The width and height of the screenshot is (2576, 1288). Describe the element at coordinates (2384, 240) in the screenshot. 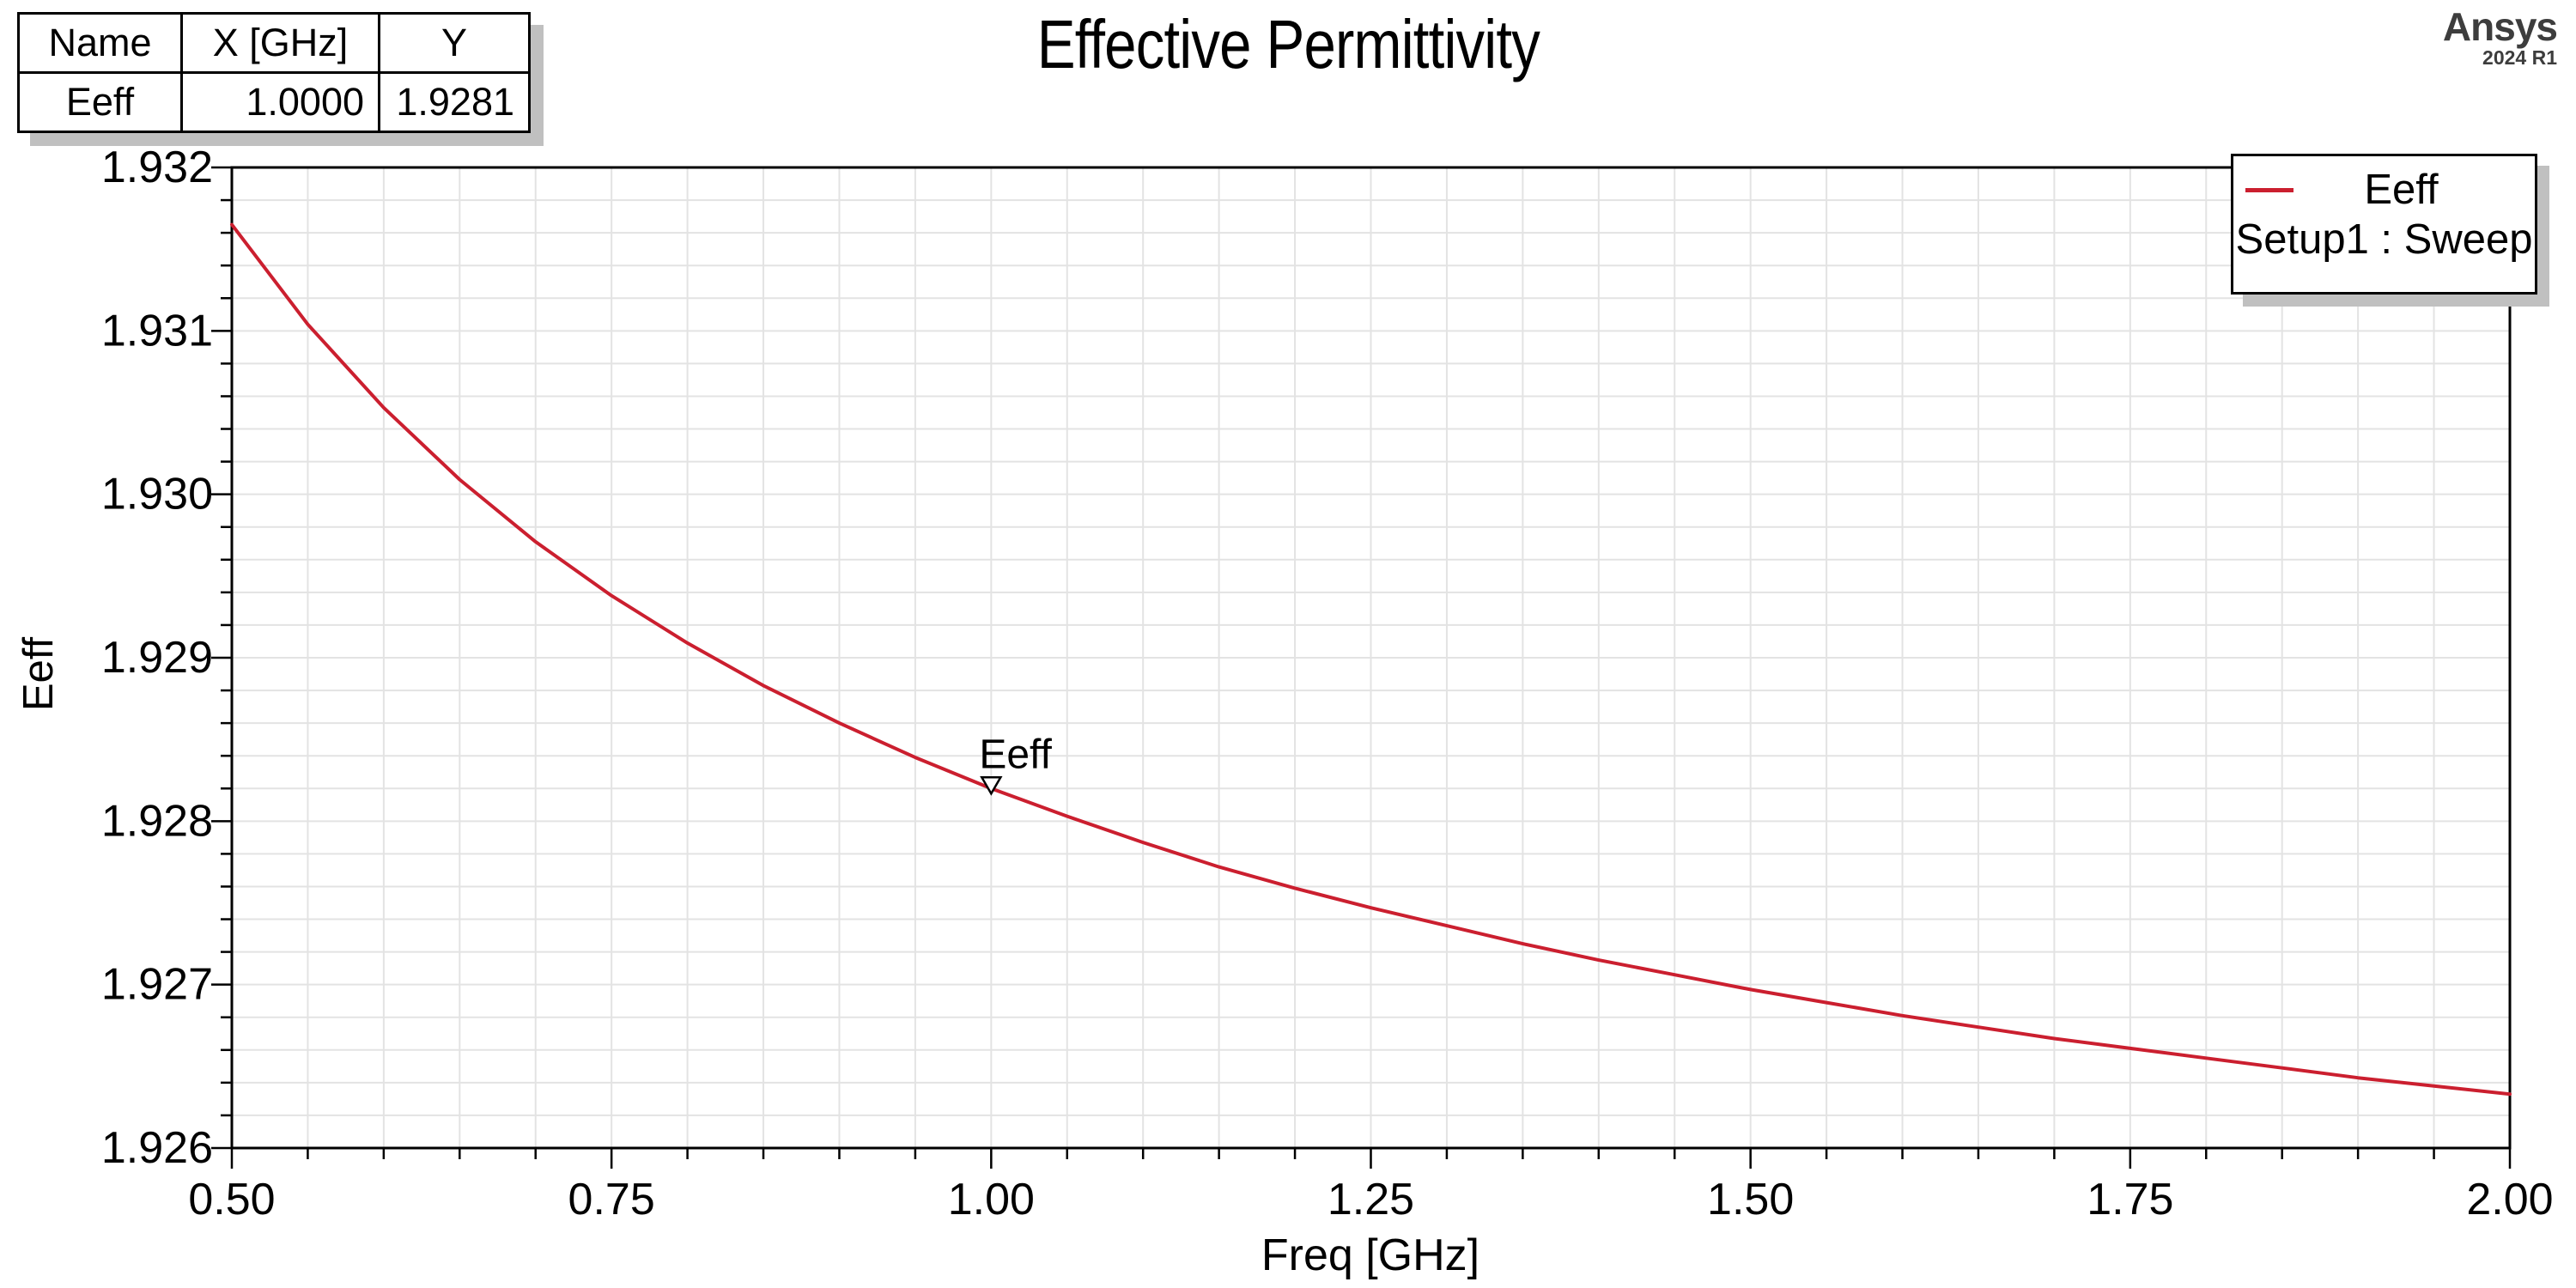

I see `legend-setup-label: Setup1 : Sweep` at that location.